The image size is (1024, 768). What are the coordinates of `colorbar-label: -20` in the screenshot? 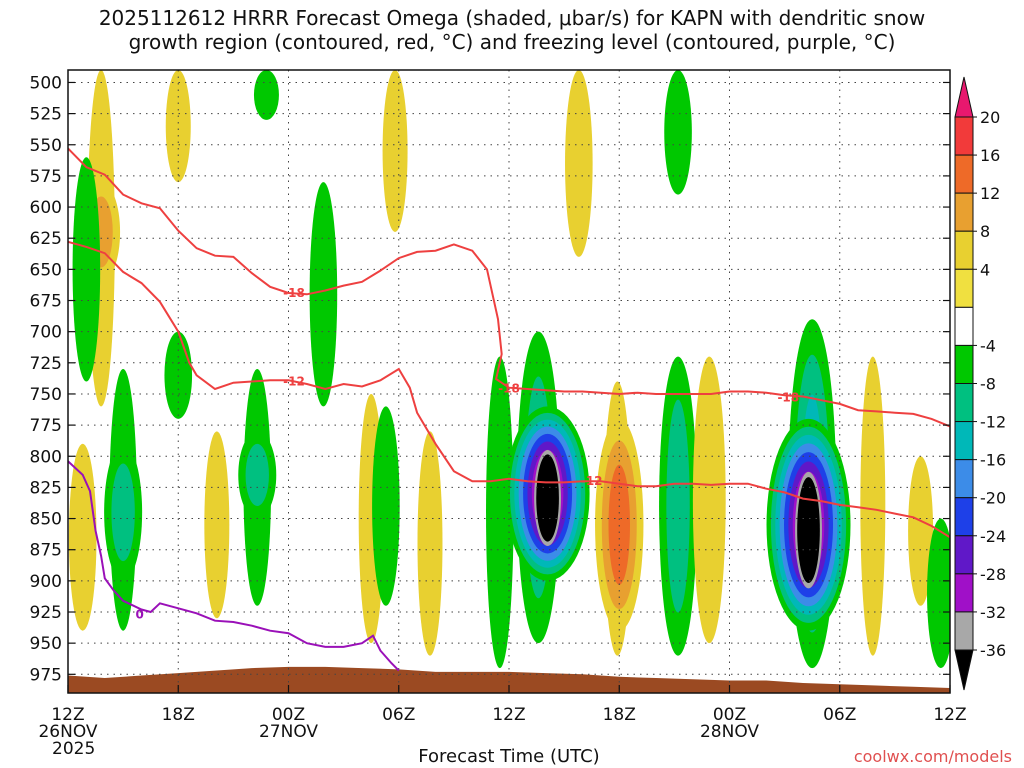 It's located at (993, 498).